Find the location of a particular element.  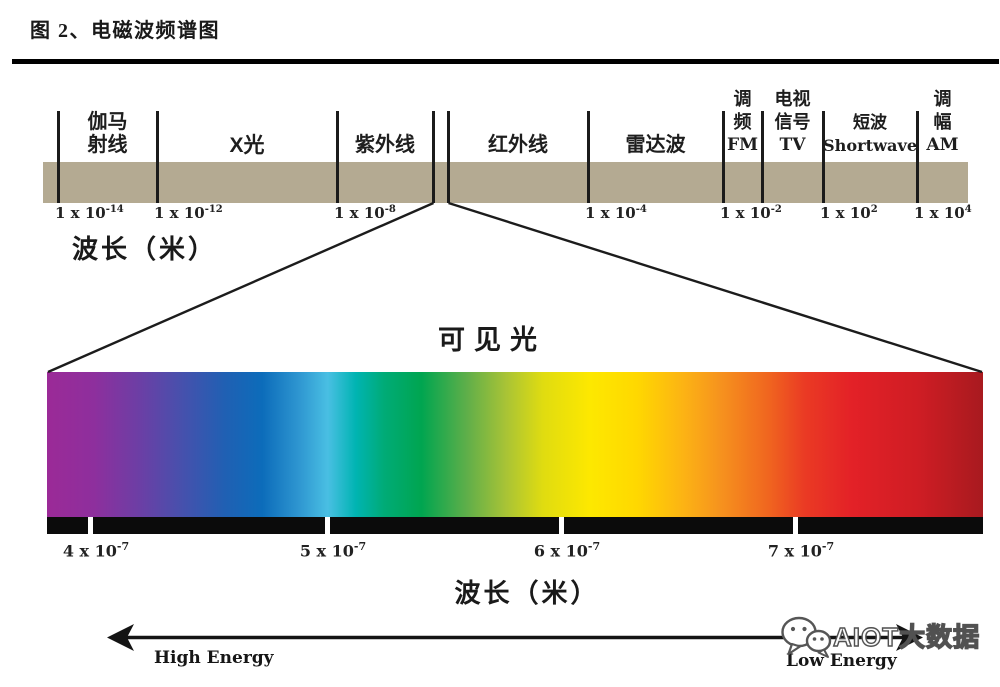

wechat-icon is located at coordinates (806, 637).